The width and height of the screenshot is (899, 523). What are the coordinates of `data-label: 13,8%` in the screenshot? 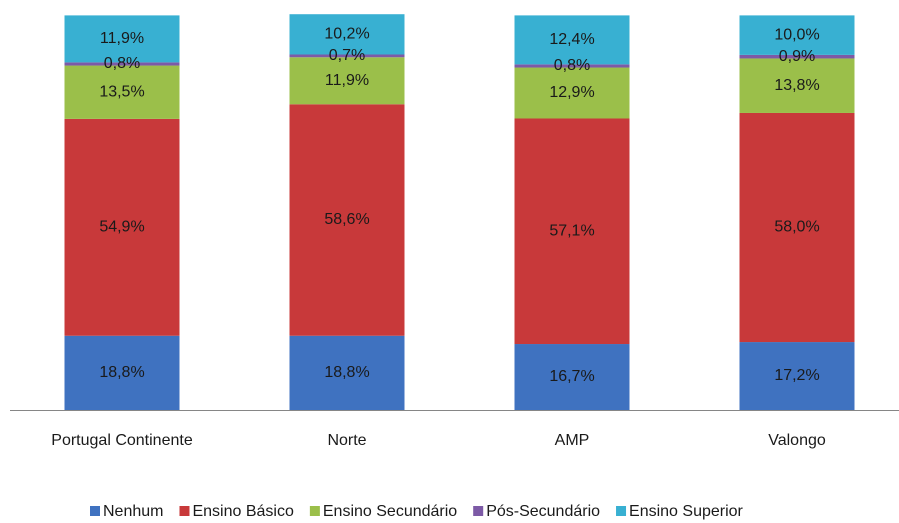 It's located at (796, 85).